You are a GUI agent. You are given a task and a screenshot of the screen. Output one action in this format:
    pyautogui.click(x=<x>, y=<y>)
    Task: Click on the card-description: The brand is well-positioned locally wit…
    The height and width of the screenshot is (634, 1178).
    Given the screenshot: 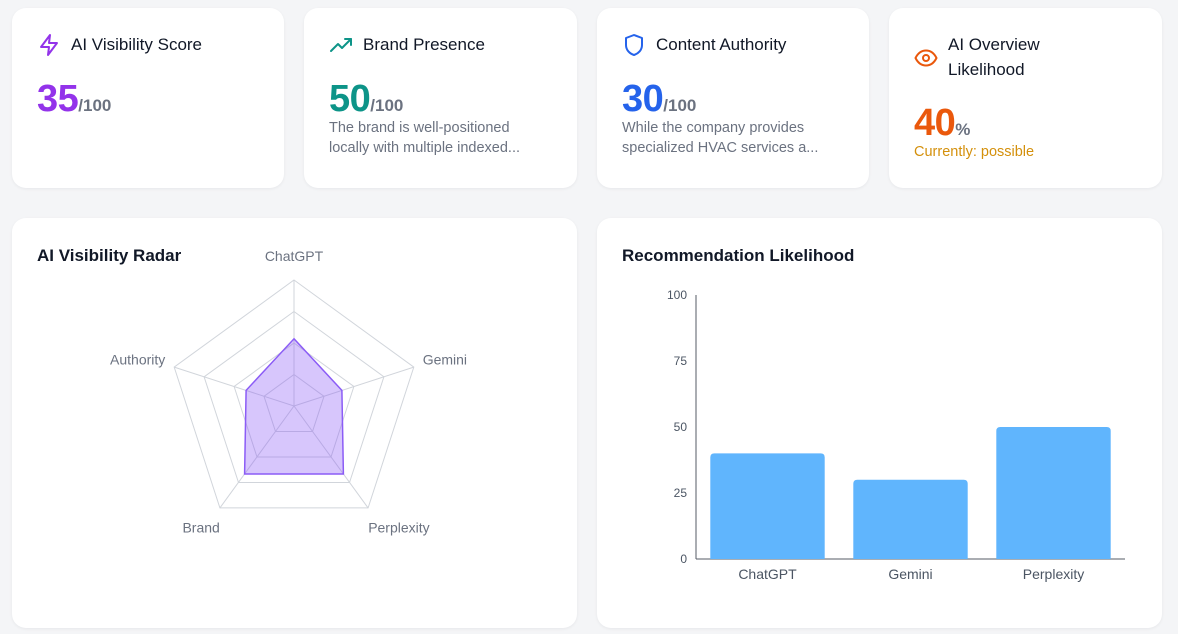 What is the action you would take?
    pyautogui.click(x=444, y=138)
    